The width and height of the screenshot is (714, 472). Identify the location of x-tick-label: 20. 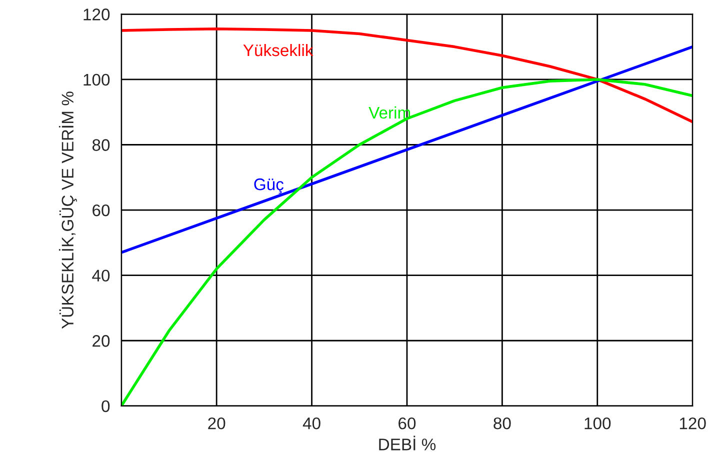
(217, 423).